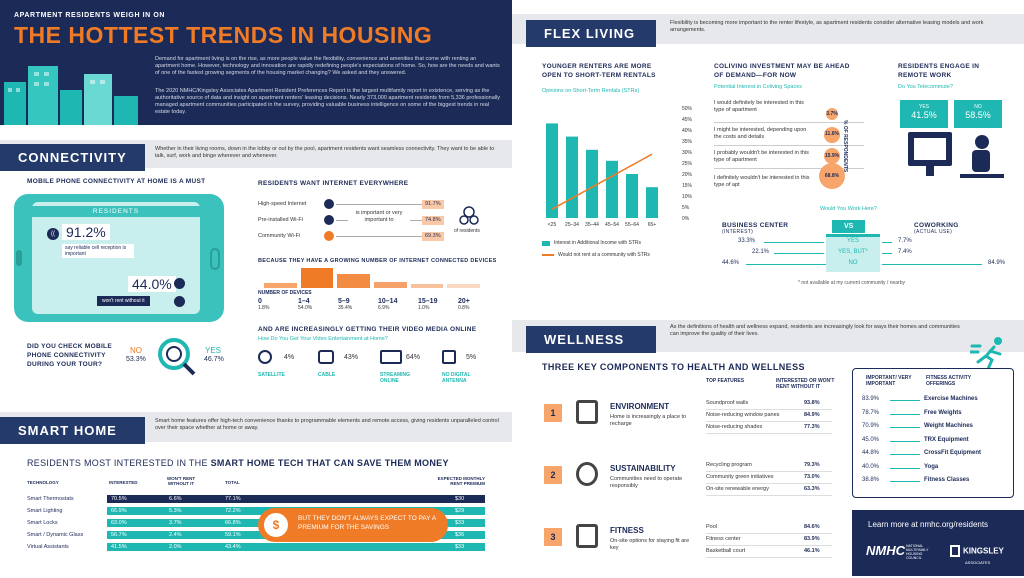 The width and height of the screenshot is (1024, 578). I want to click on fitness-row: 38.8% Fitness Classes, so click(937, 484).